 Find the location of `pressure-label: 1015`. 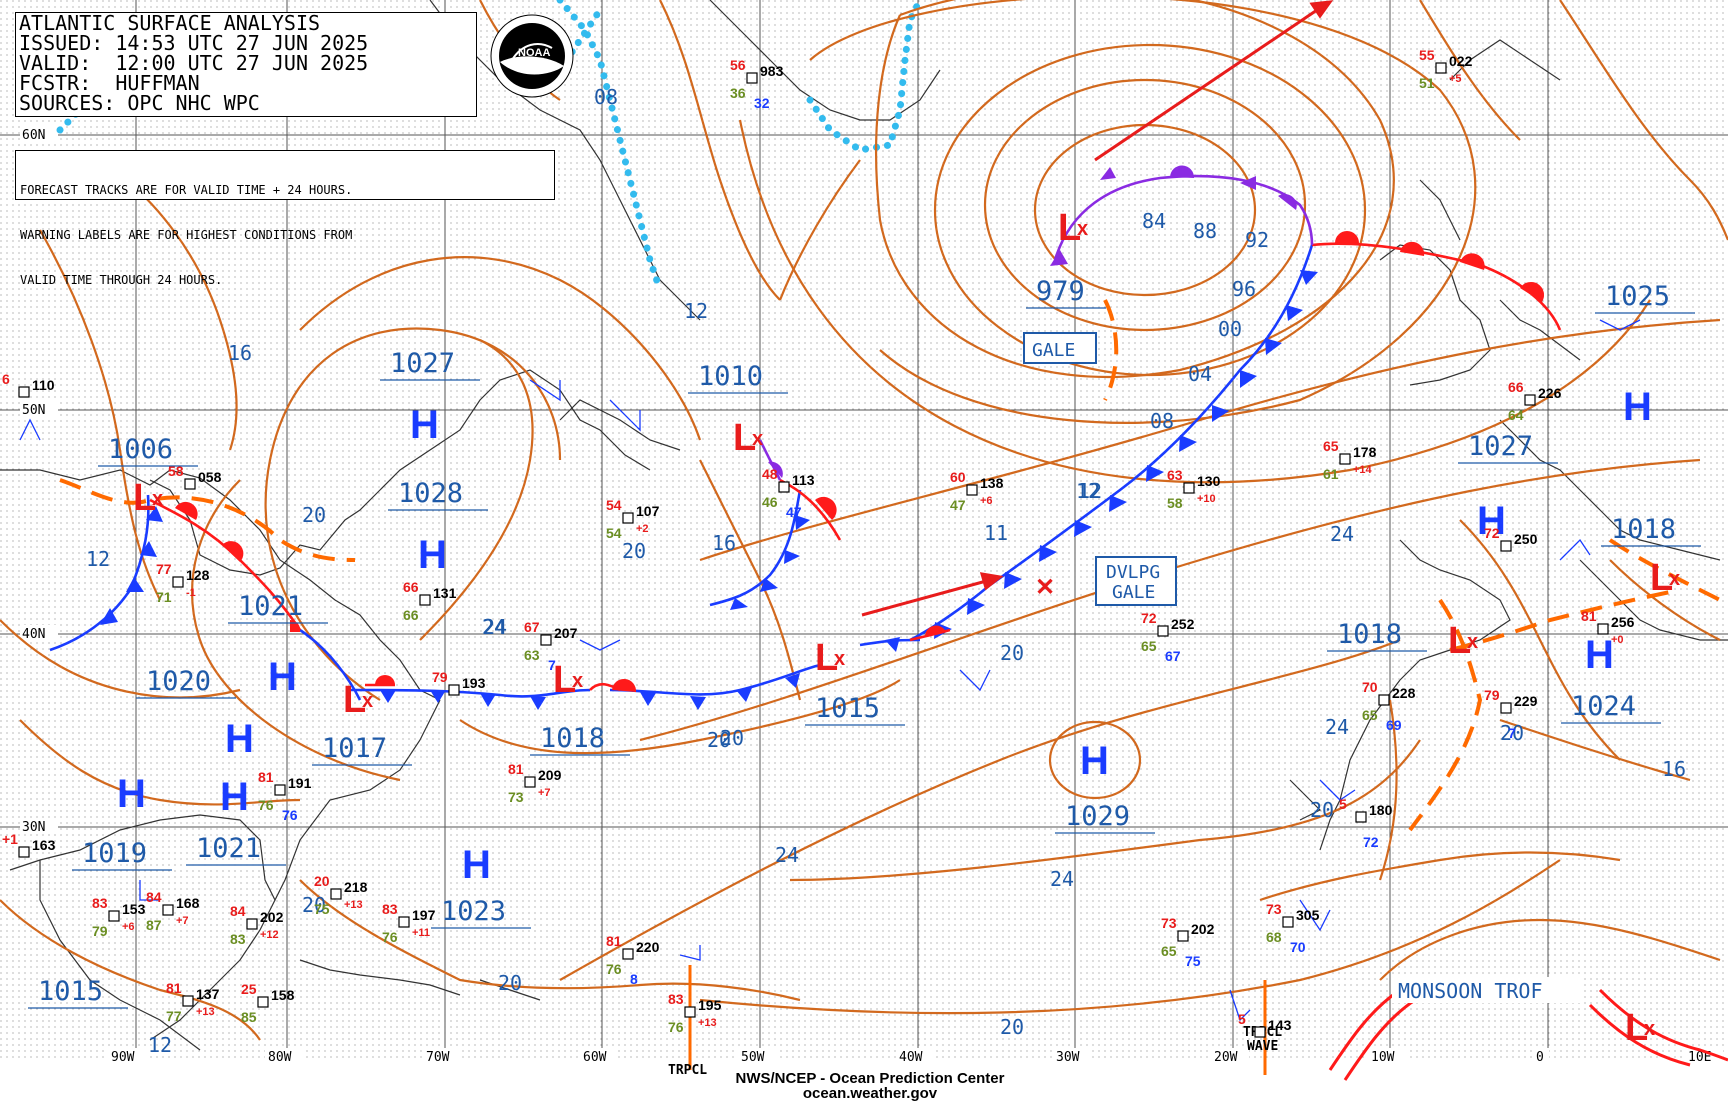

pressure-label: 1015 is located at coordinates (847, 708).